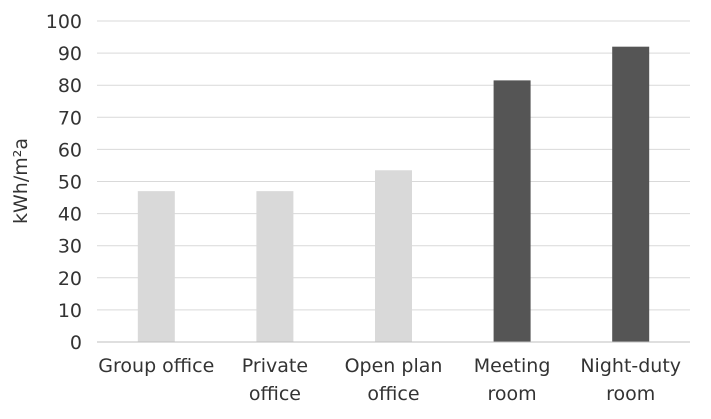 This screenshot has width=711, height=419. I want to click on y-tick-label-100: 100, so click(64, 22).